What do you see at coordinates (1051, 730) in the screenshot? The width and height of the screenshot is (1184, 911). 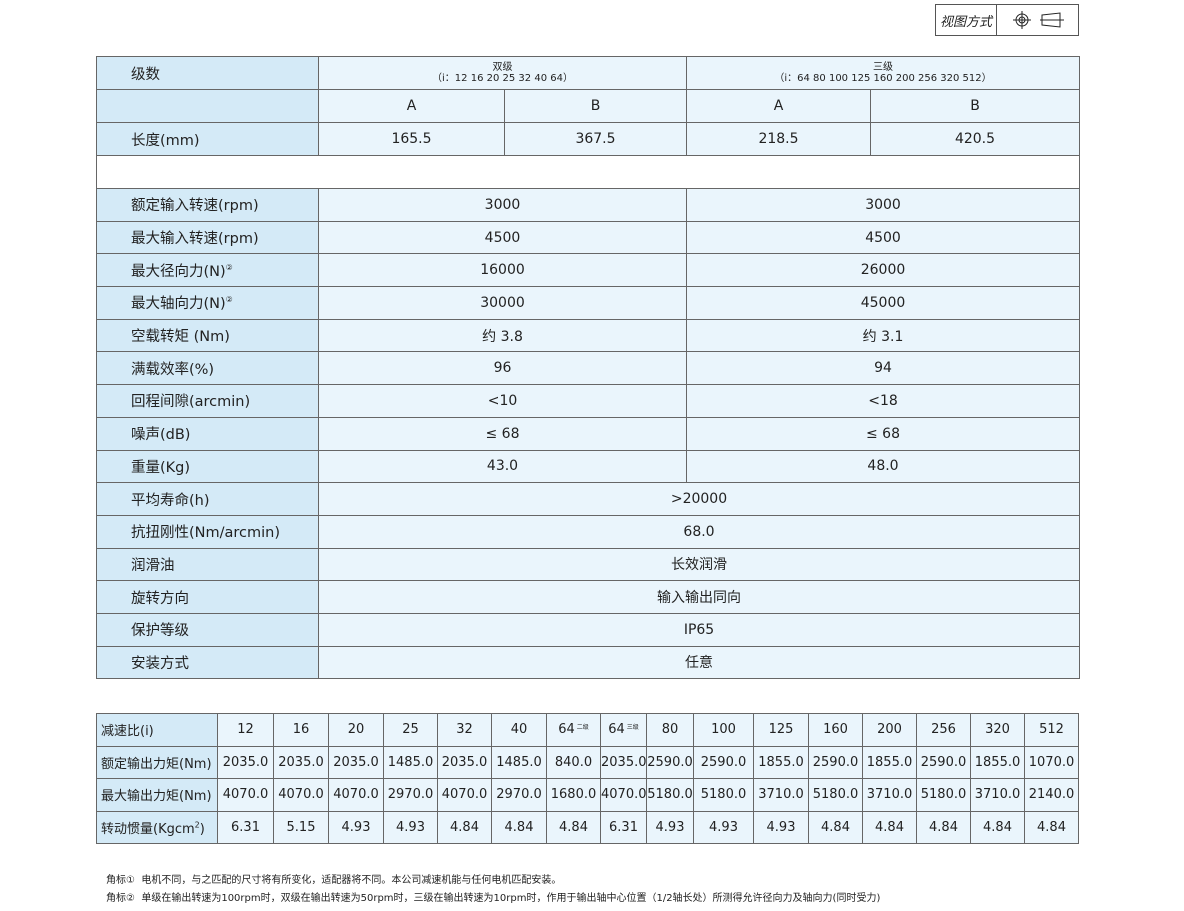 I see `ratio-cell: 512` at bounding box center [1051, 730].